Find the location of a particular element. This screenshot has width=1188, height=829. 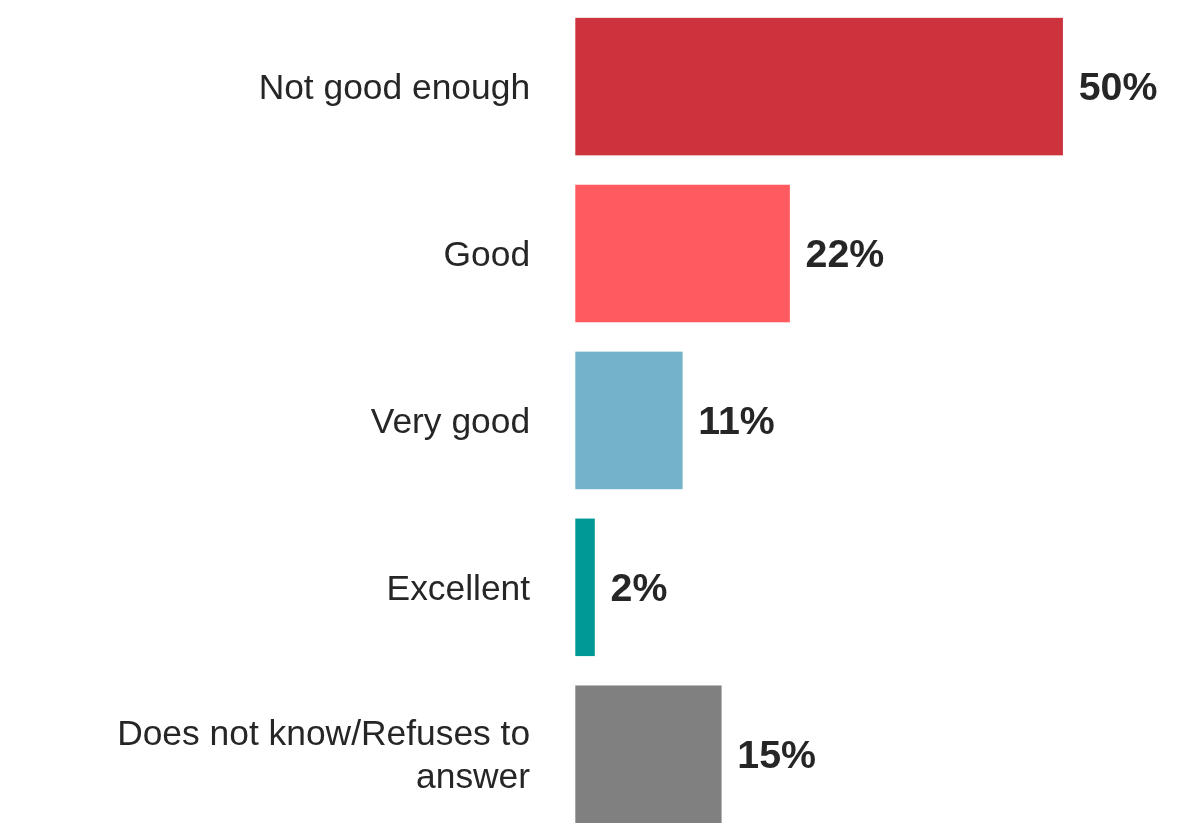

y-tick-label: Very good is located at coordinates (450, 420).